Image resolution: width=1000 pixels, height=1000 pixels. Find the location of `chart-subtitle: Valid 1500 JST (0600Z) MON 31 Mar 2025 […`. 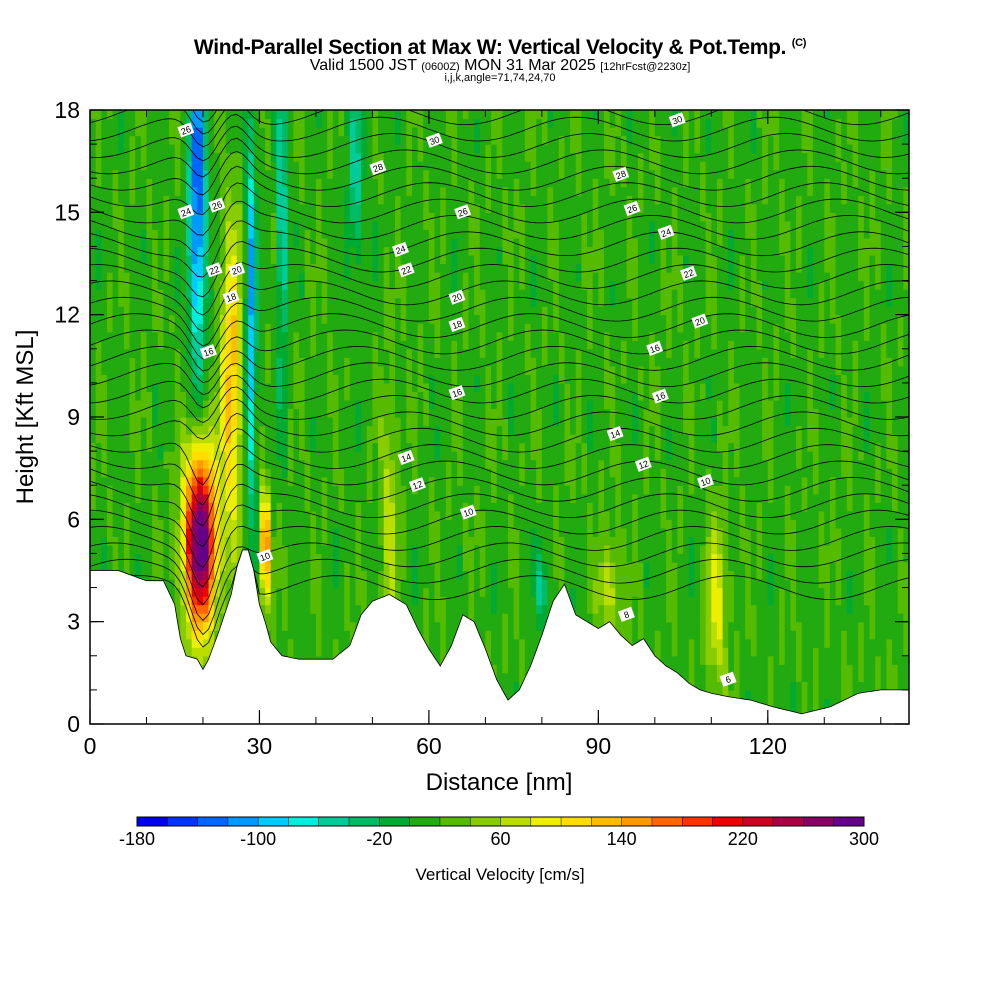

chart-subtitle: Valid 1500 JST (0600Z) MON 31 Mar 2025 [… is located at coordinates (500, 66).